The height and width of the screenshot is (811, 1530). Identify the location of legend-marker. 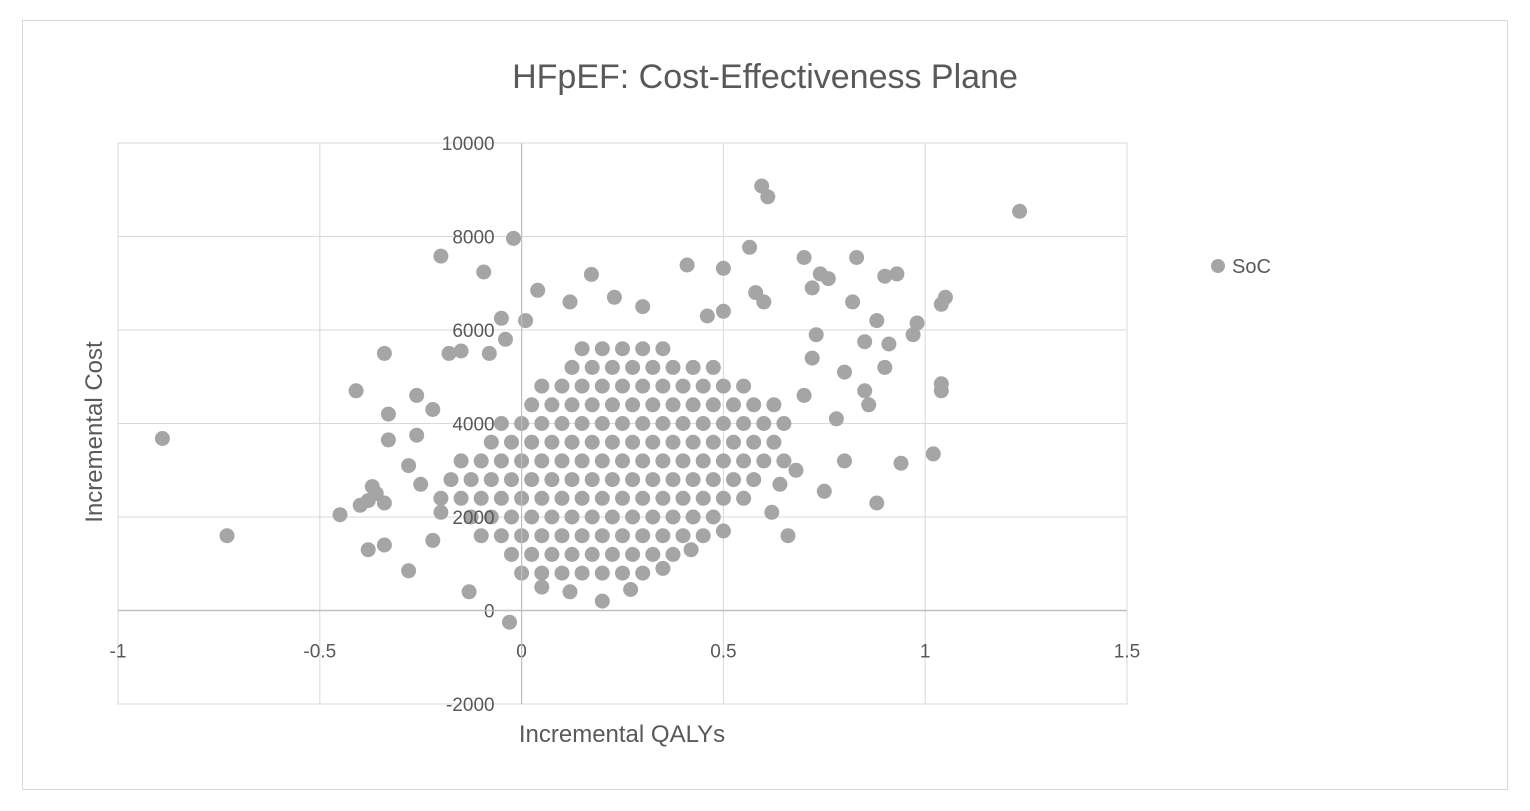
(1218, 266).